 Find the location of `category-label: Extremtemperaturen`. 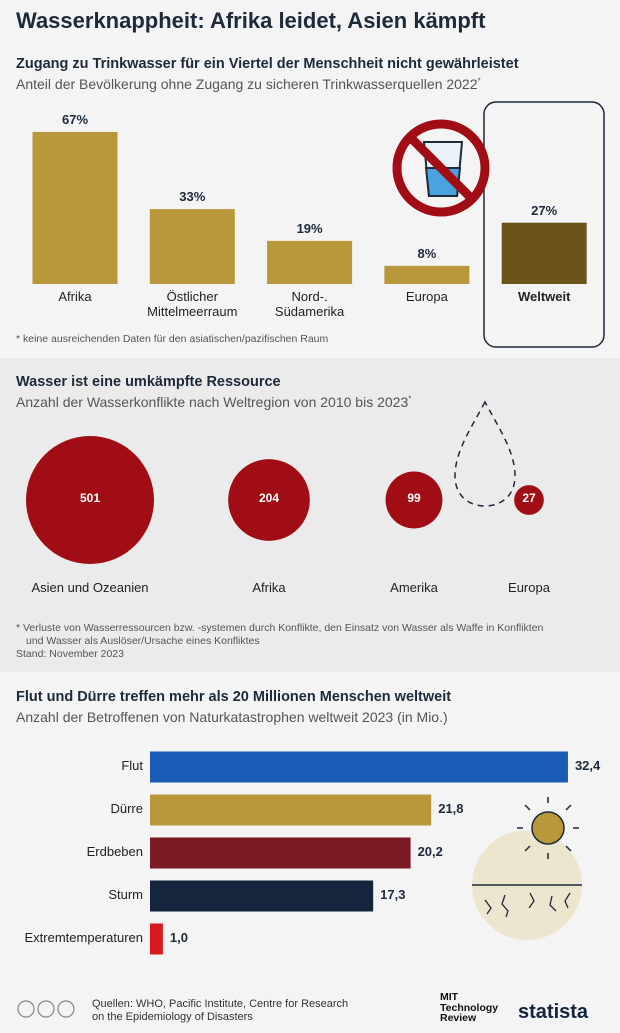

category-label: Extremtemperaturen is located at coordinates (84, 937).